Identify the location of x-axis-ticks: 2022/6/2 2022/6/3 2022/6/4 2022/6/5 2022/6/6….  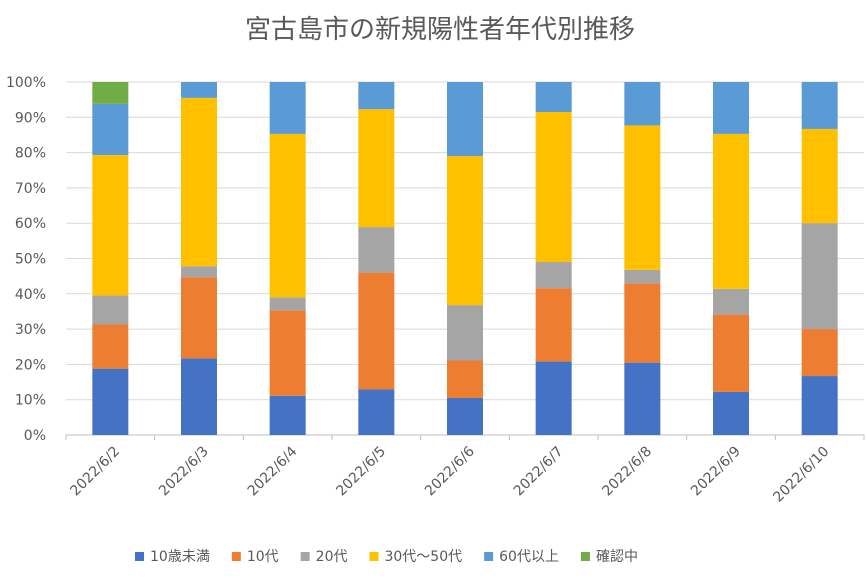
(449, 474).